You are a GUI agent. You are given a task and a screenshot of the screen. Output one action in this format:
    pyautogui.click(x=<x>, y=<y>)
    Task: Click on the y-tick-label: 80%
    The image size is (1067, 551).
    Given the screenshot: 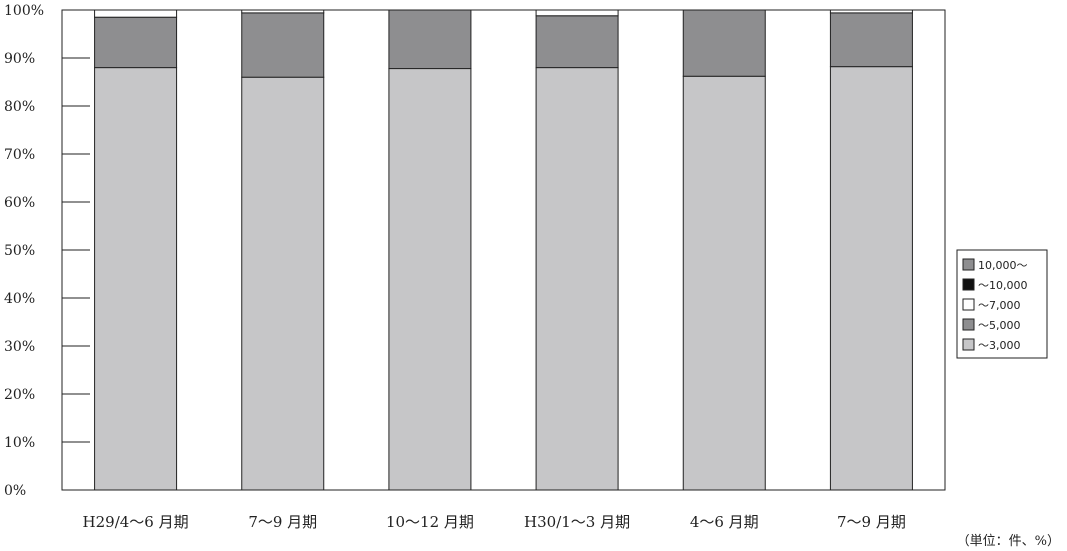 What is the action you would take?
    pyautogui.click(x=19, y=107)
    